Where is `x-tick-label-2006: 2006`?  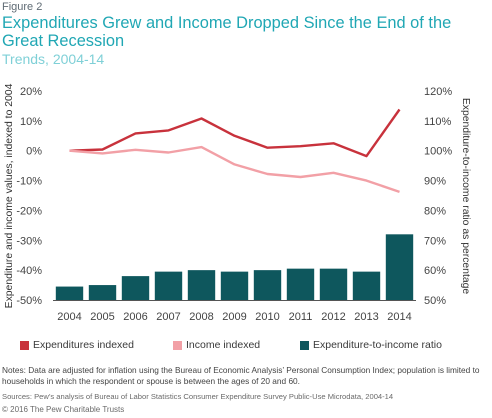
x-tick-label-2006: 2006 is located at coordinates (135, 317).